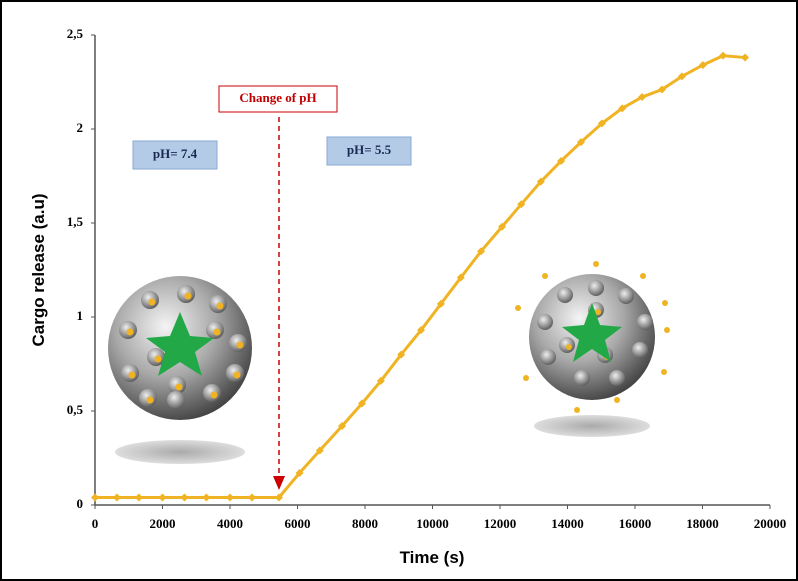  I want to click on y-tick-label: 1,5, so click(75, 221).